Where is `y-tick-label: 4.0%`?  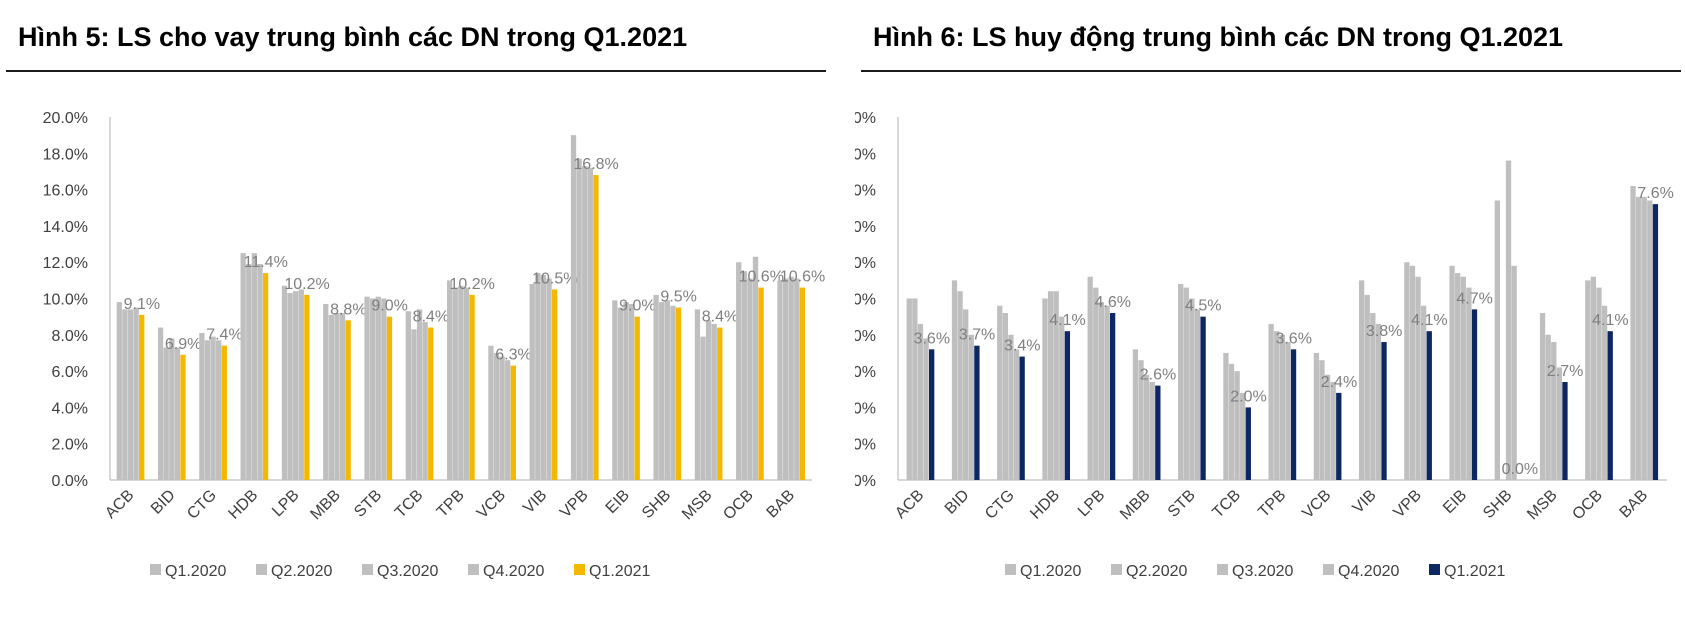 y-tick-label: 4.0% is located at coordinates (865, 336).